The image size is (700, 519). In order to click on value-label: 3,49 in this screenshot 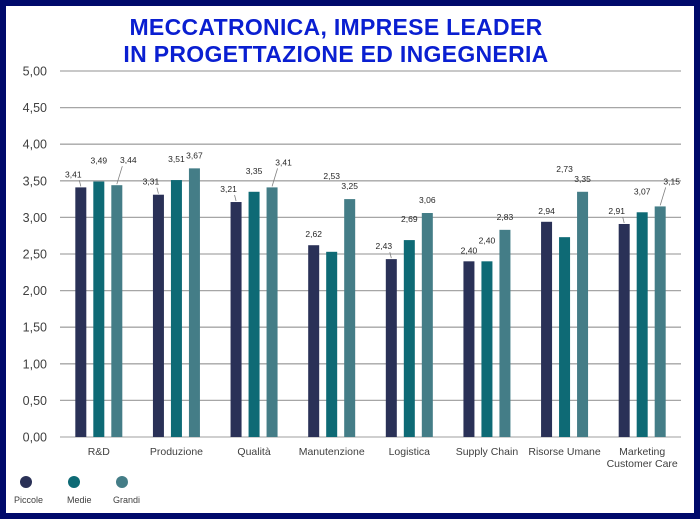, I will do `click(99, 161)`.